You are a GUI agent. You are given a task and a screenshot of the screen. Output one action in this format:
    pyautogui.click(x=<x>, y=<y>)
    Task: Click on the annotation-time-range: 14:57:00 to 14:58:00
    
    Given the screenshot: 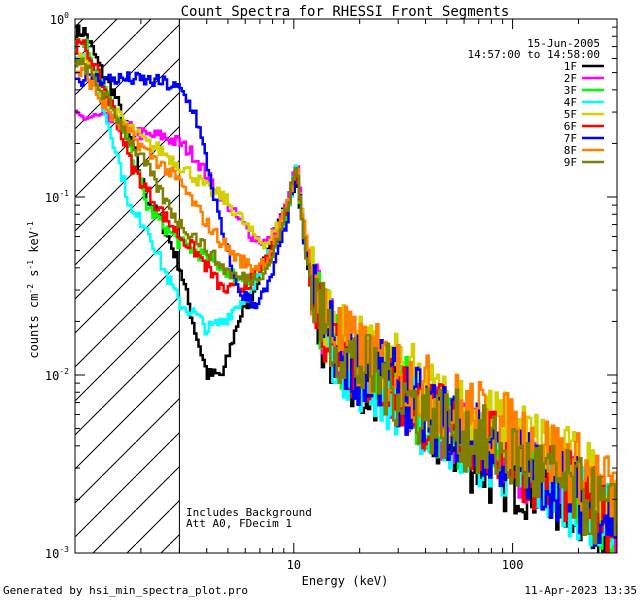 What is the action you would take?
    pyautogui.click(x=534, y=54)
    